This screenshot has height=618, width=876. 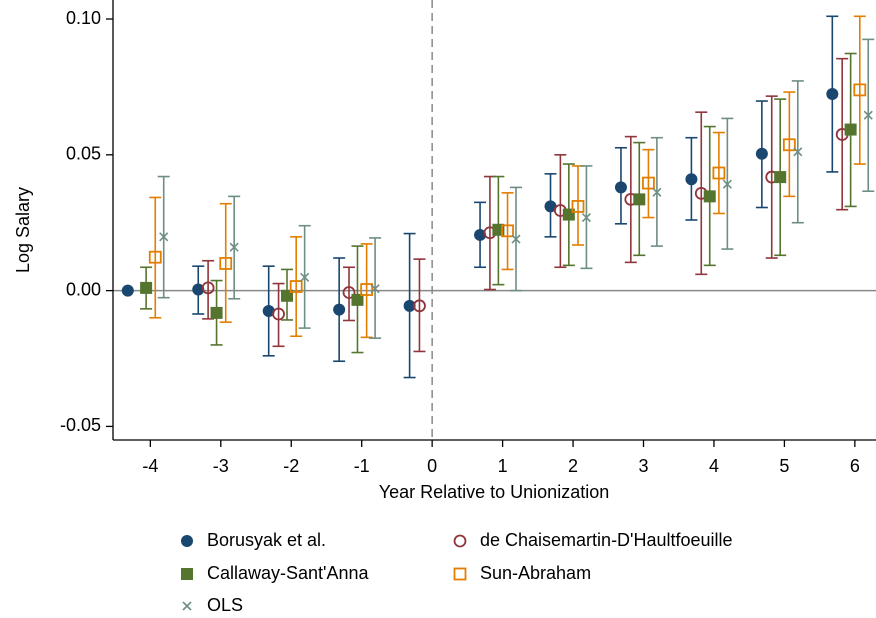 I want to click on y-axis-label: Log Salary, so click(x=23, y=230).